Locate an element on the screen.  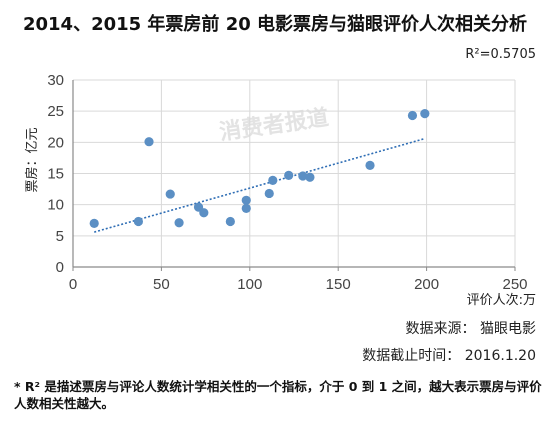
x-tick-label: 150 is located at coordinates (338, 284).